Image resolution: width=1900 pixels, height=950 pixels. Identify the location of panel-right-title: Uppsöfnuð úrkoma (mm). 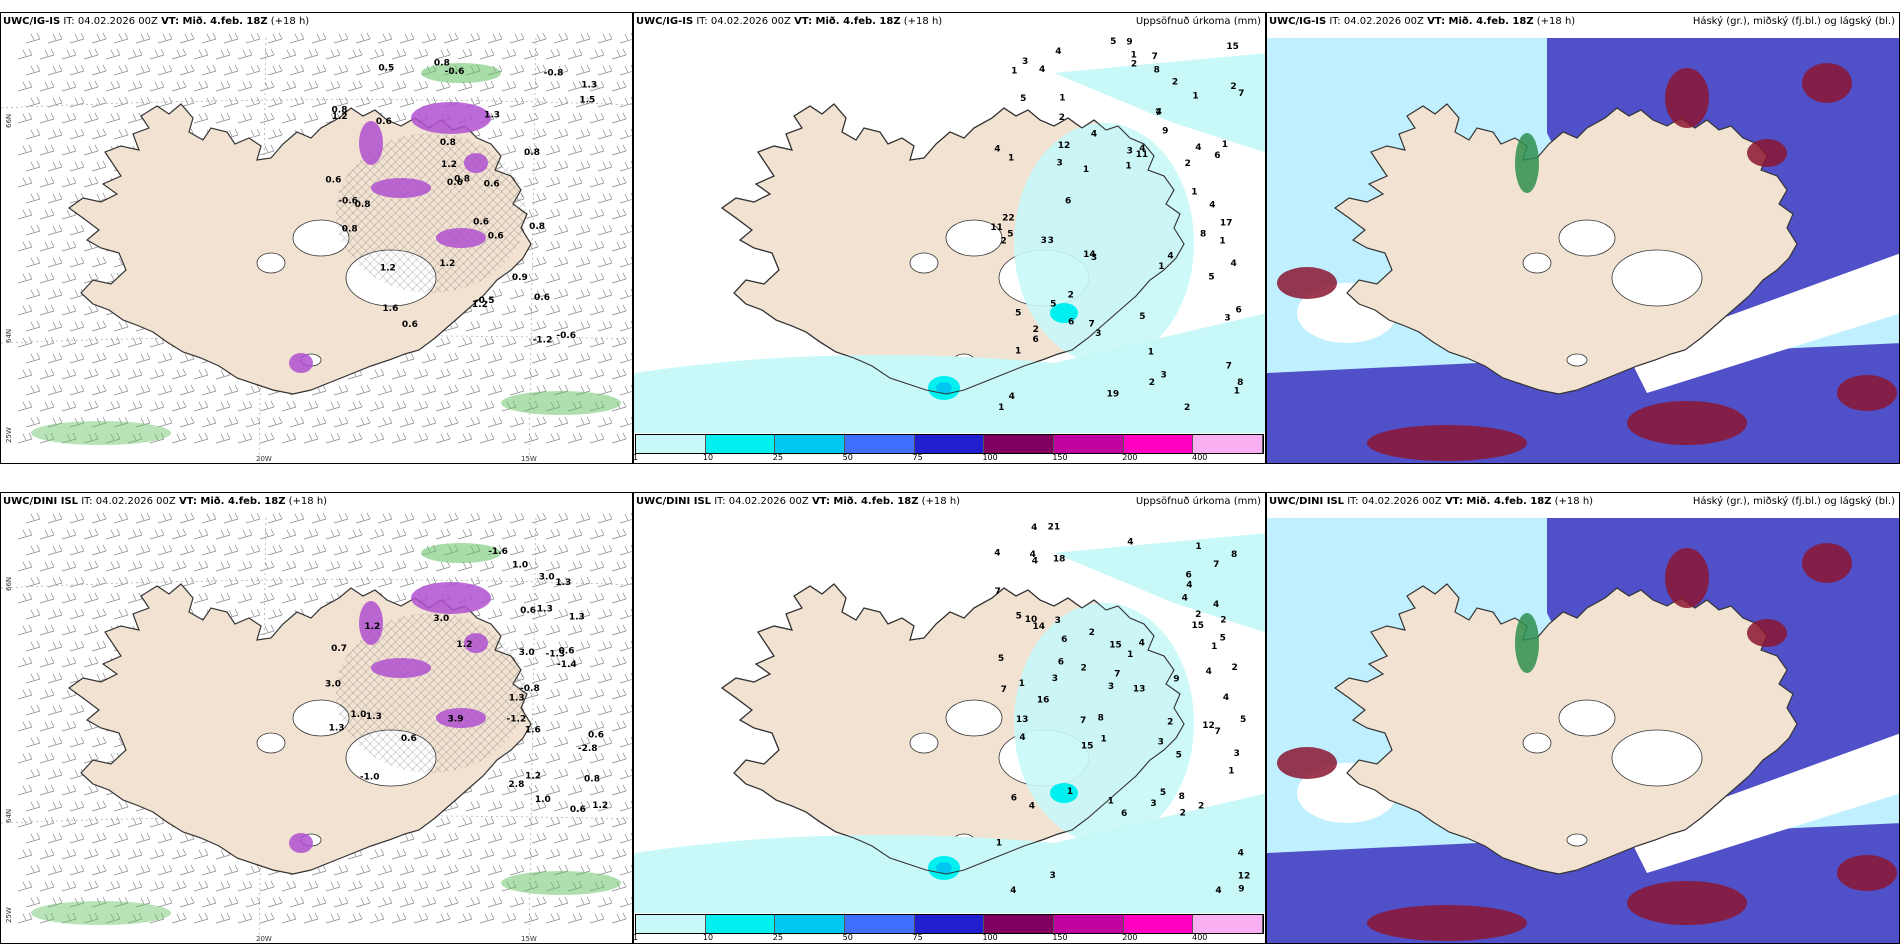
(1198, 501).